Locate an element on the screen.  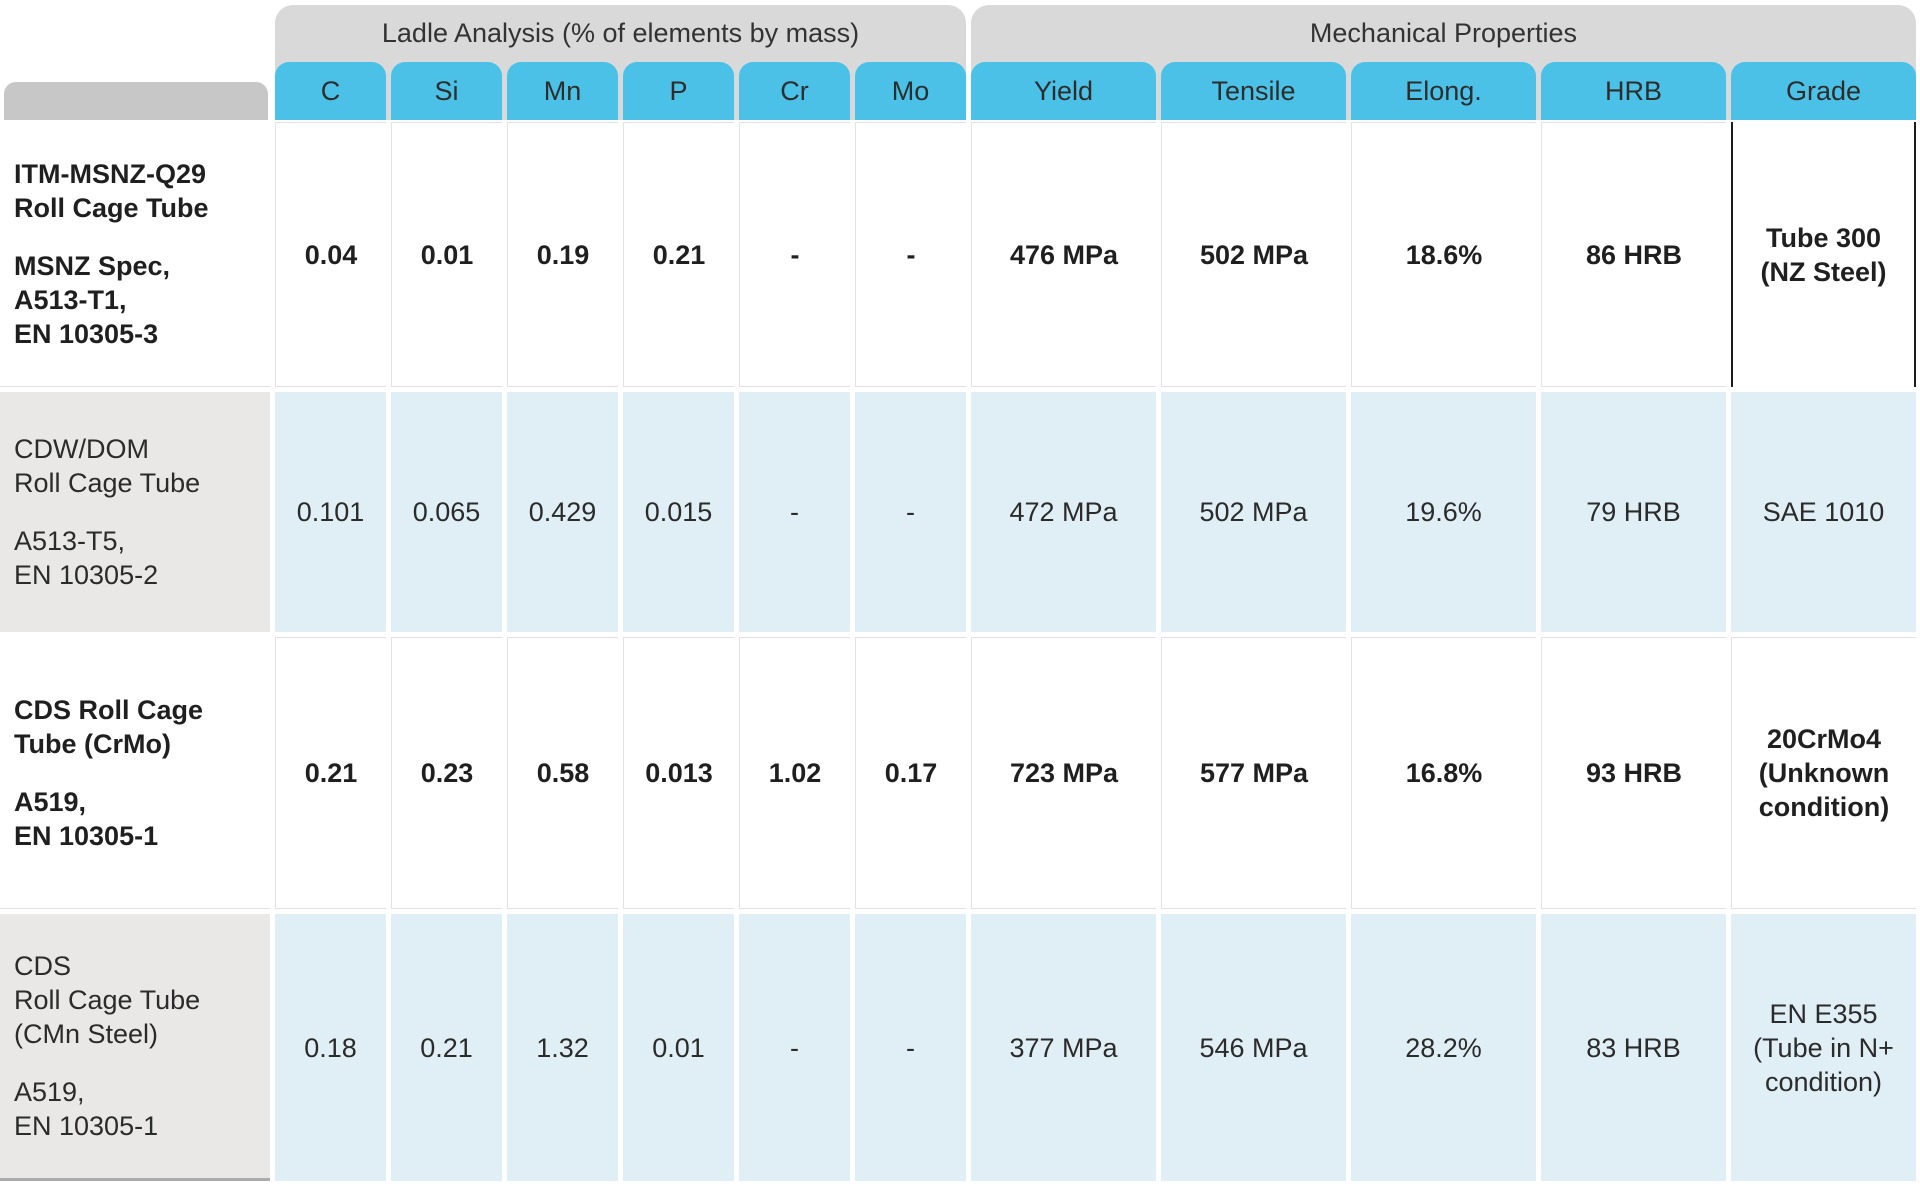
group-header-ladle-analysis: Ladle Analysis (% of elements by mass) is located at coordinates (620, 62).